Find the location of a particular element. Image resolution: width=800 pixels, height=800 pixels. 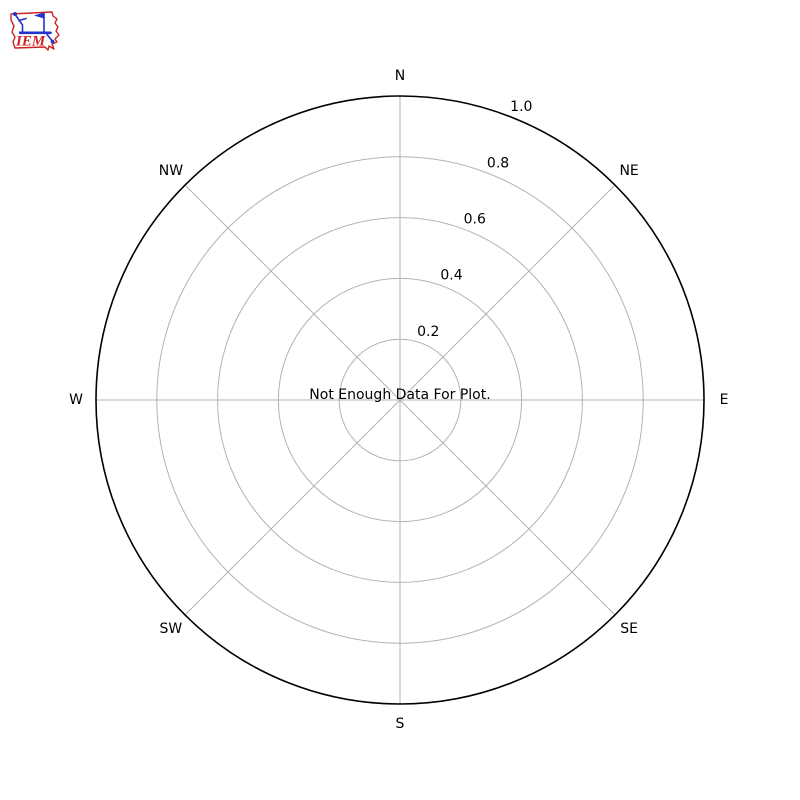

direction-label-nw: NW is located at coordinates (171, 171).